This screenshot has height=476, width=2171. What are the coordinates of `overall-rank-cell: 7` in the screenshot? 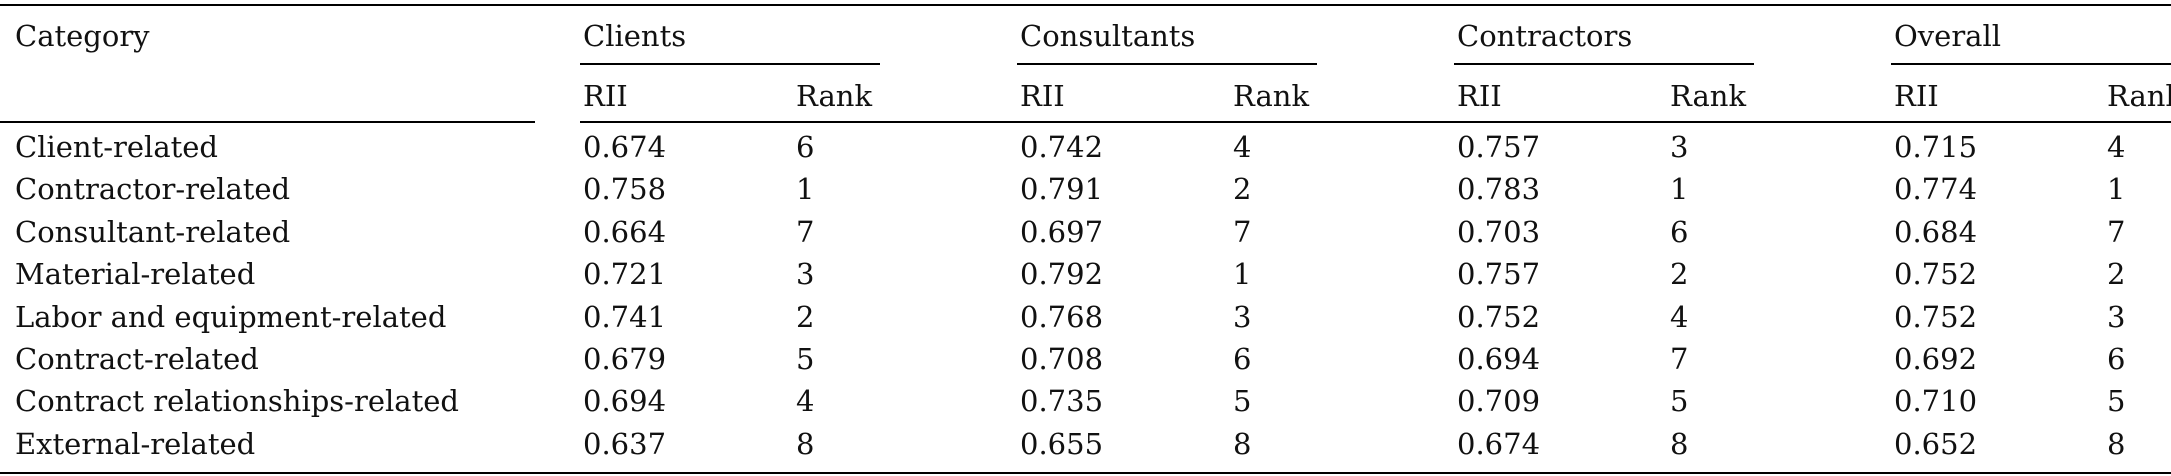 It's located at (2116, 232).